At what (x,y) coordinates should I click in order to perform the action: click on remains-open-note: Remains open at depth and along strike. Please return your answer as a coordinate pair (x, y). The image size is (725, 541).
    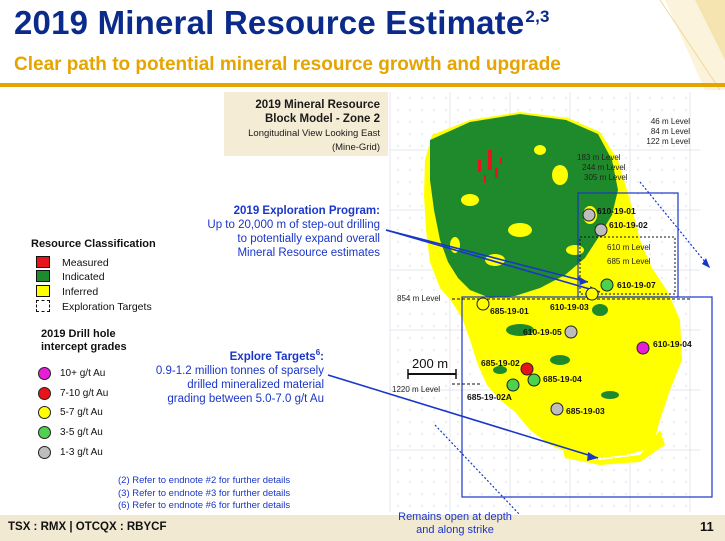
    Looking at the image, I should click on (455, 523).